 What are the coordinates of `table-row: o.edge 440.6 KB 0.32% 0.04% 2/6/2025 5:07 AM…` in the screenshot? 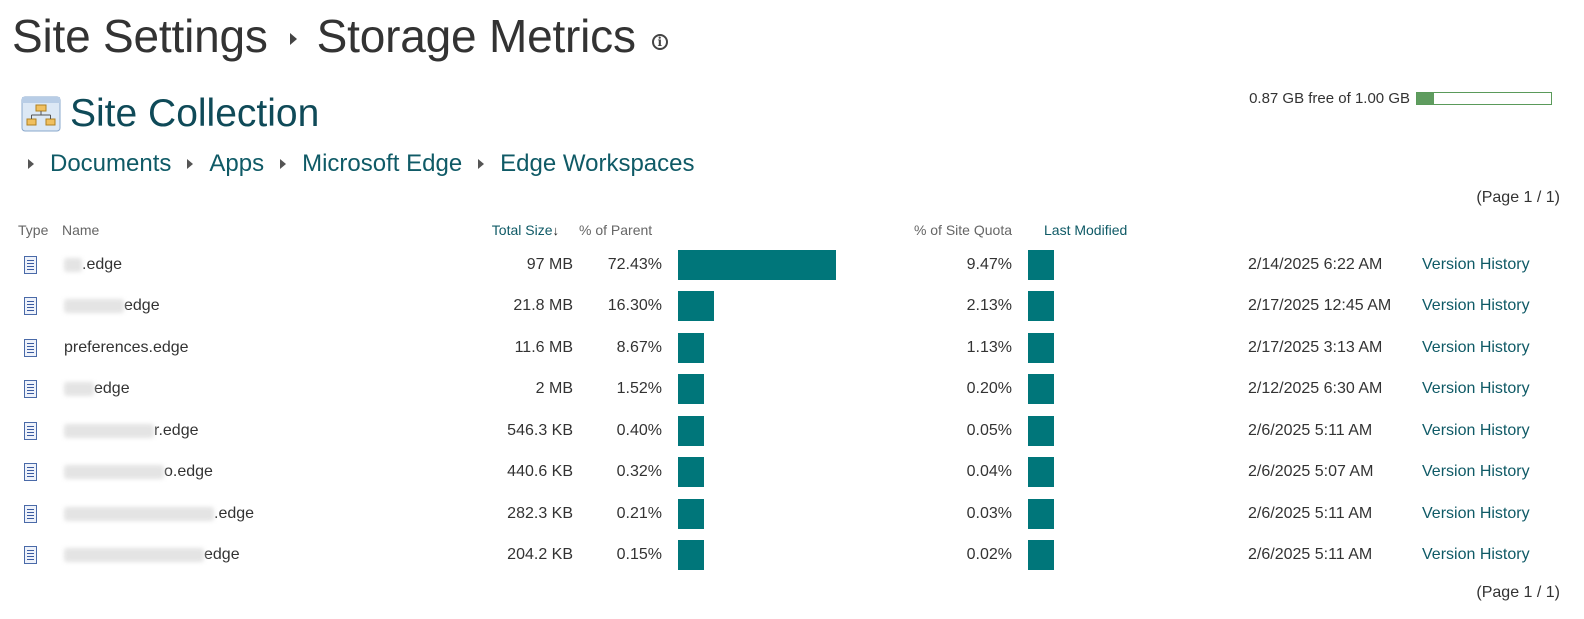 It's located at (785, 473).